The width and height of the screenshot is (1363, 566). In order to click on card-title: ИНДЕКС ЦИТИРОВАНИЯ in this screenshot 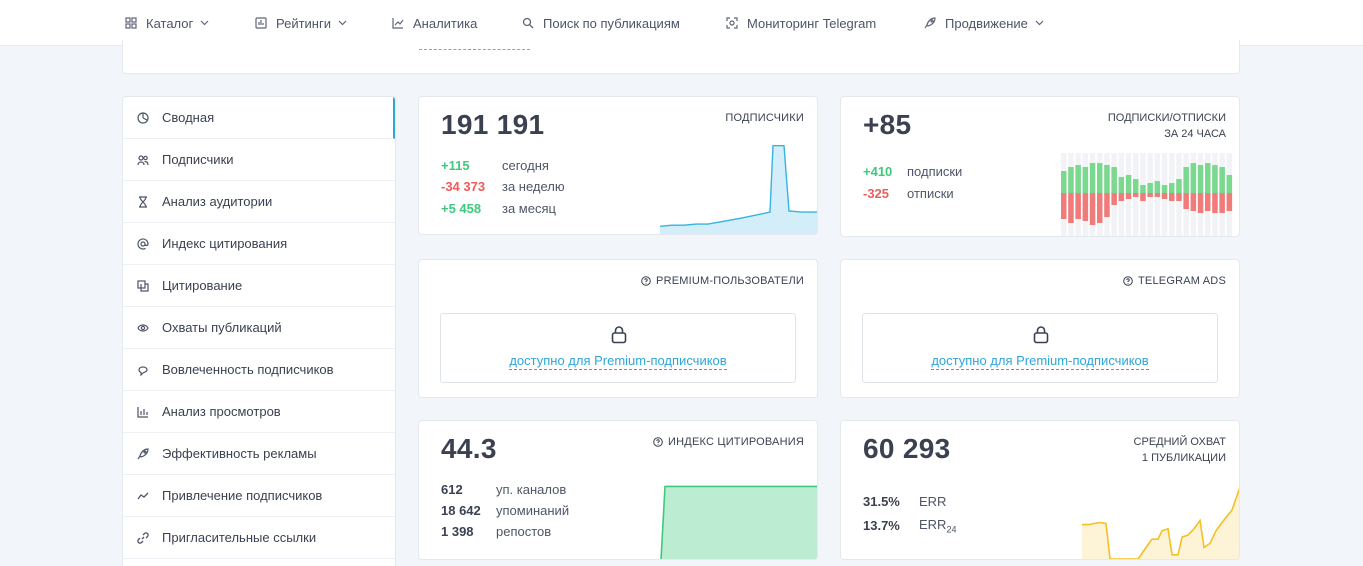, I will do `click(728, 442)`.